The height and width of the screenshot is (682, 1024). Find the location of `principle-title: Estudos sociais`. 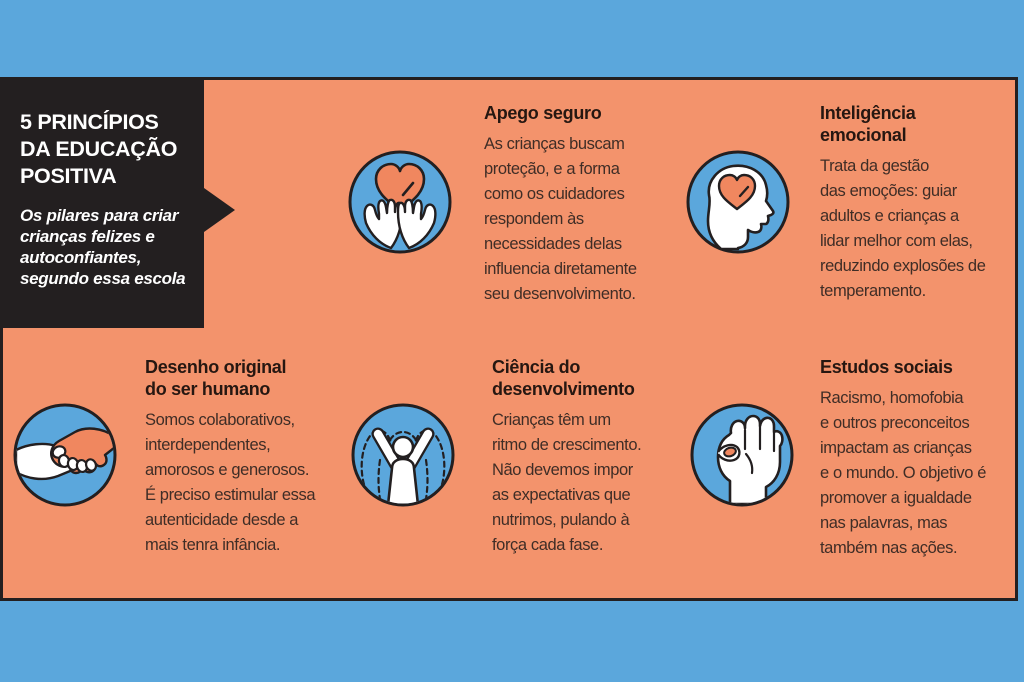

principle-title: Estudos sociais is located at coordinates (886, 367).